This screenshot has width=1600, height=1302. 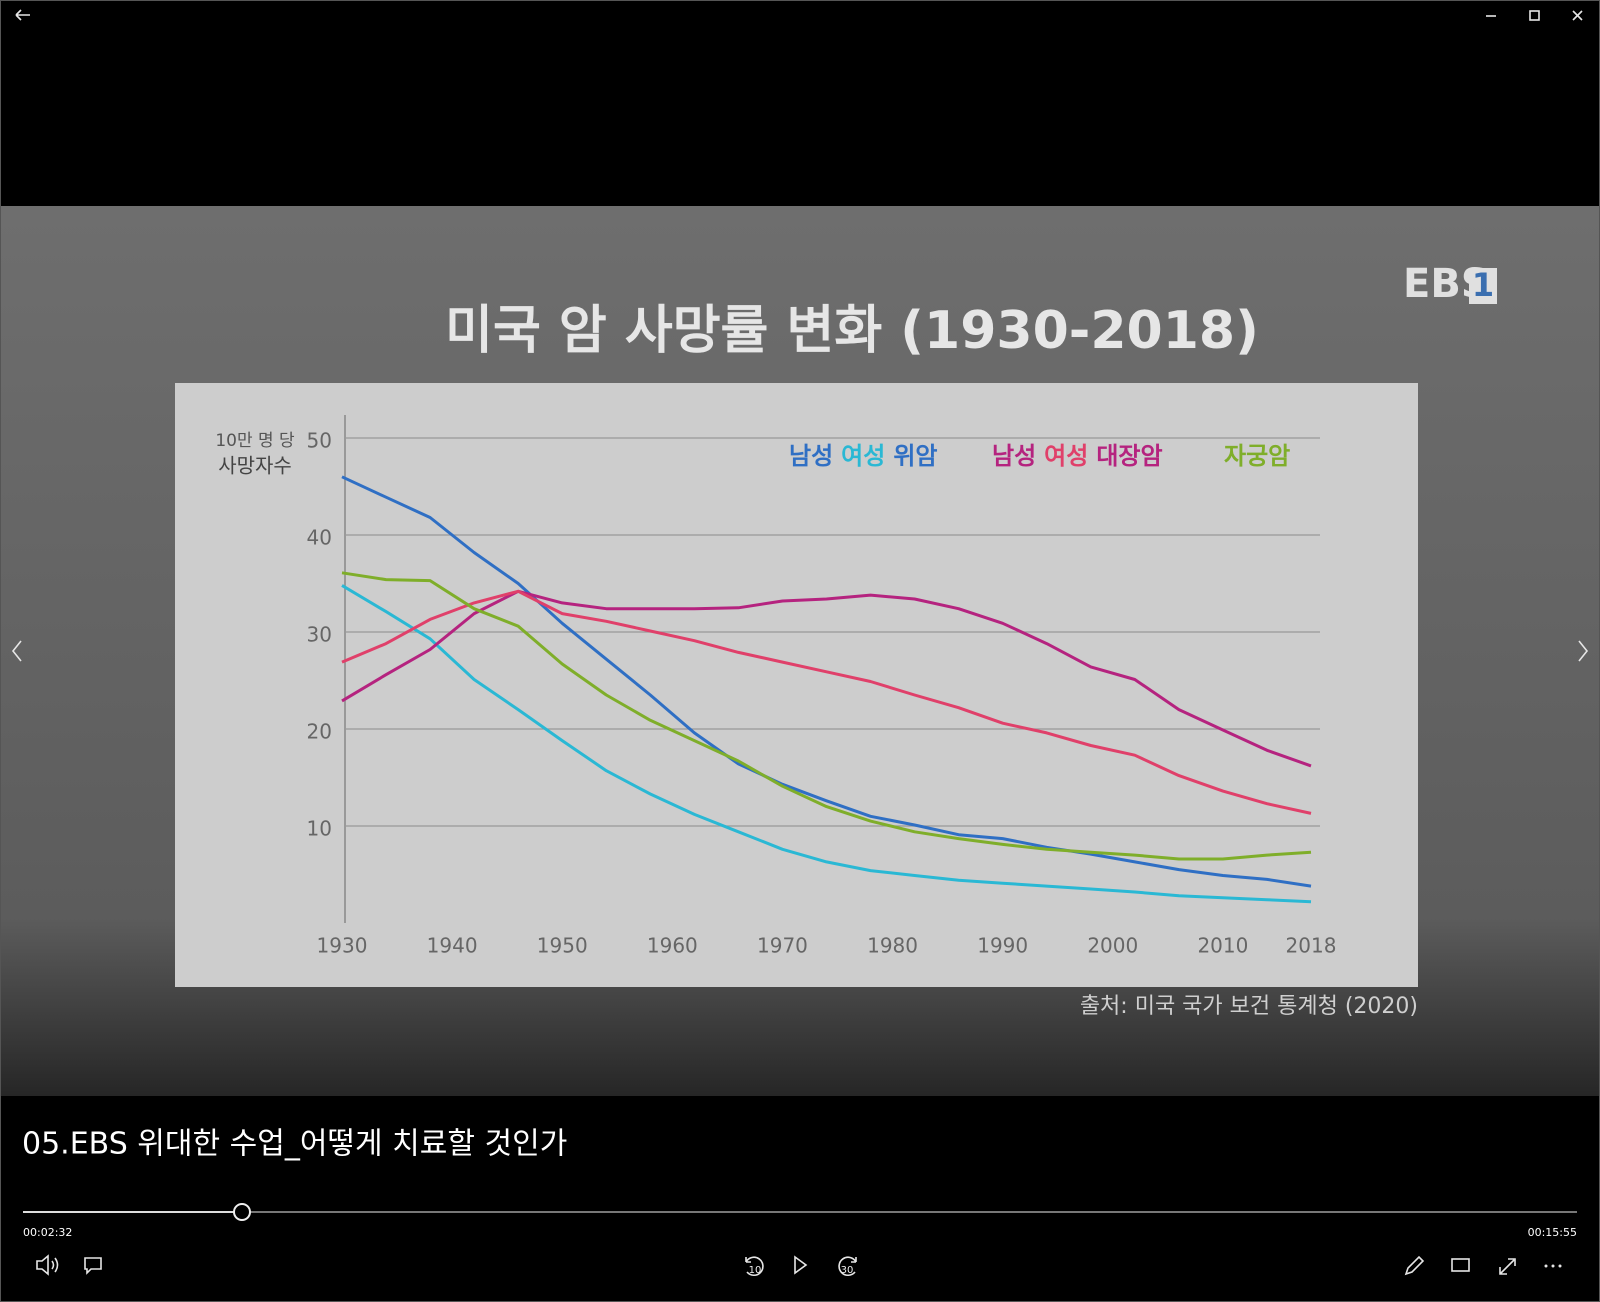 I want to click on current-time: 00:02:32, so click(x=47, y=1232).